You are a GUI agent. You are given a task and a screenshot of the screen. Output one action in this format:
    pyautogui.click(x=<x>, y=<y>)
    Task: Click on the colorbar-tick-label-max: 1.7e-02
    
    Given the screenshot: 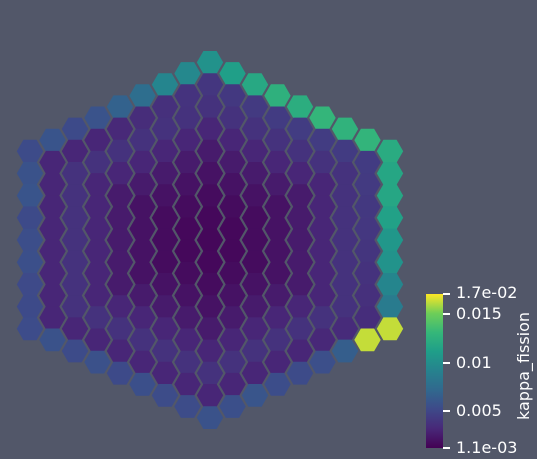 What is the action you would take?
    pyautogui.click(x=486, y=293)
    